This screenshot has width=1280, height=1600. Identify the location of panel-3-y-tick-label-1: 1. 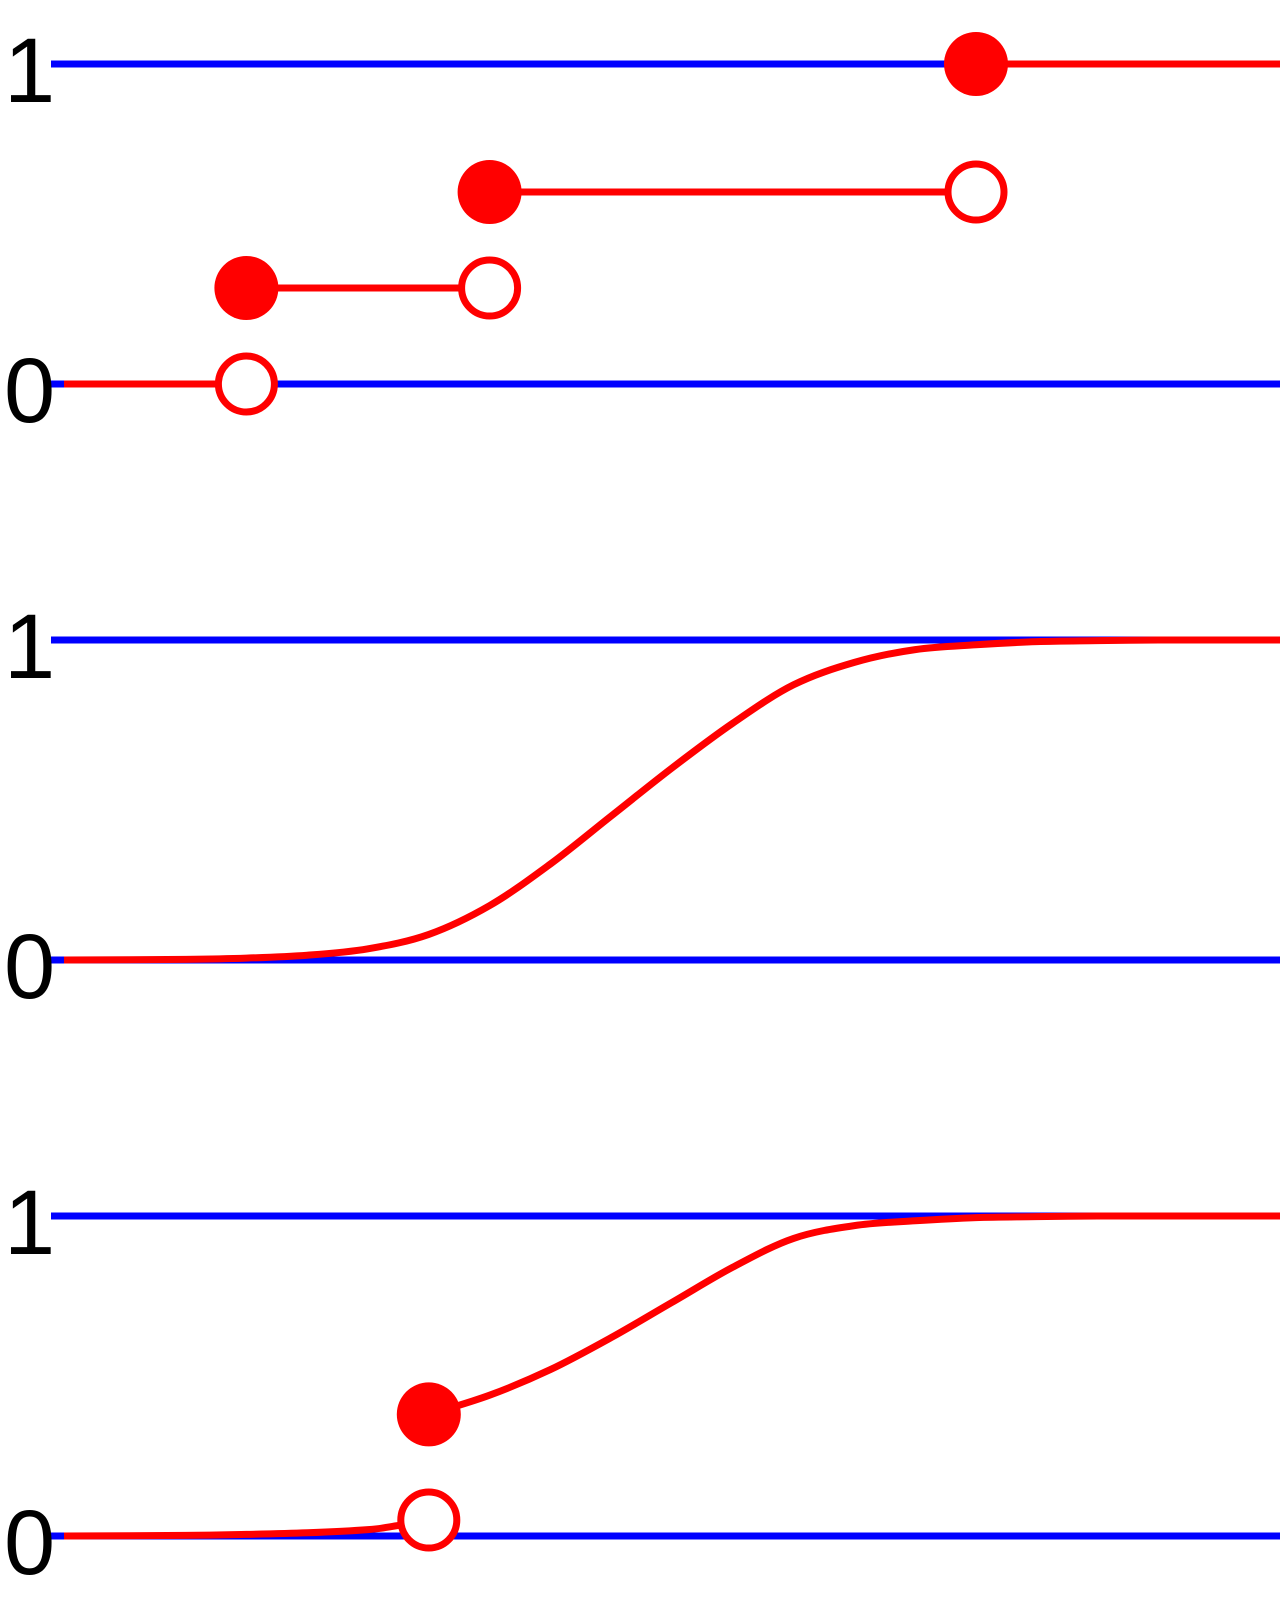
(29, 1223).